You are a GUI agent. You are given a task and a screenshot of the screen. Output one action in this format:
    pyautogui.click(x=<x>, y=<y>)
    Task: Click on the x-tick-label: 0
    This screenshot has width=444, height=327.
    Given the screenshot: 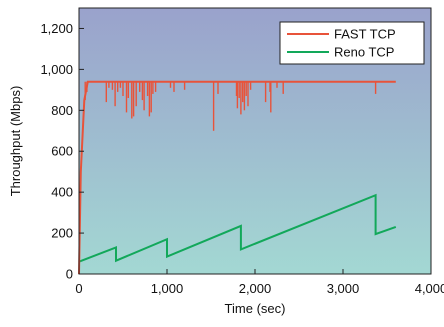 What is the action you would take?
    pyautogui.click(x=78, y=288)
    